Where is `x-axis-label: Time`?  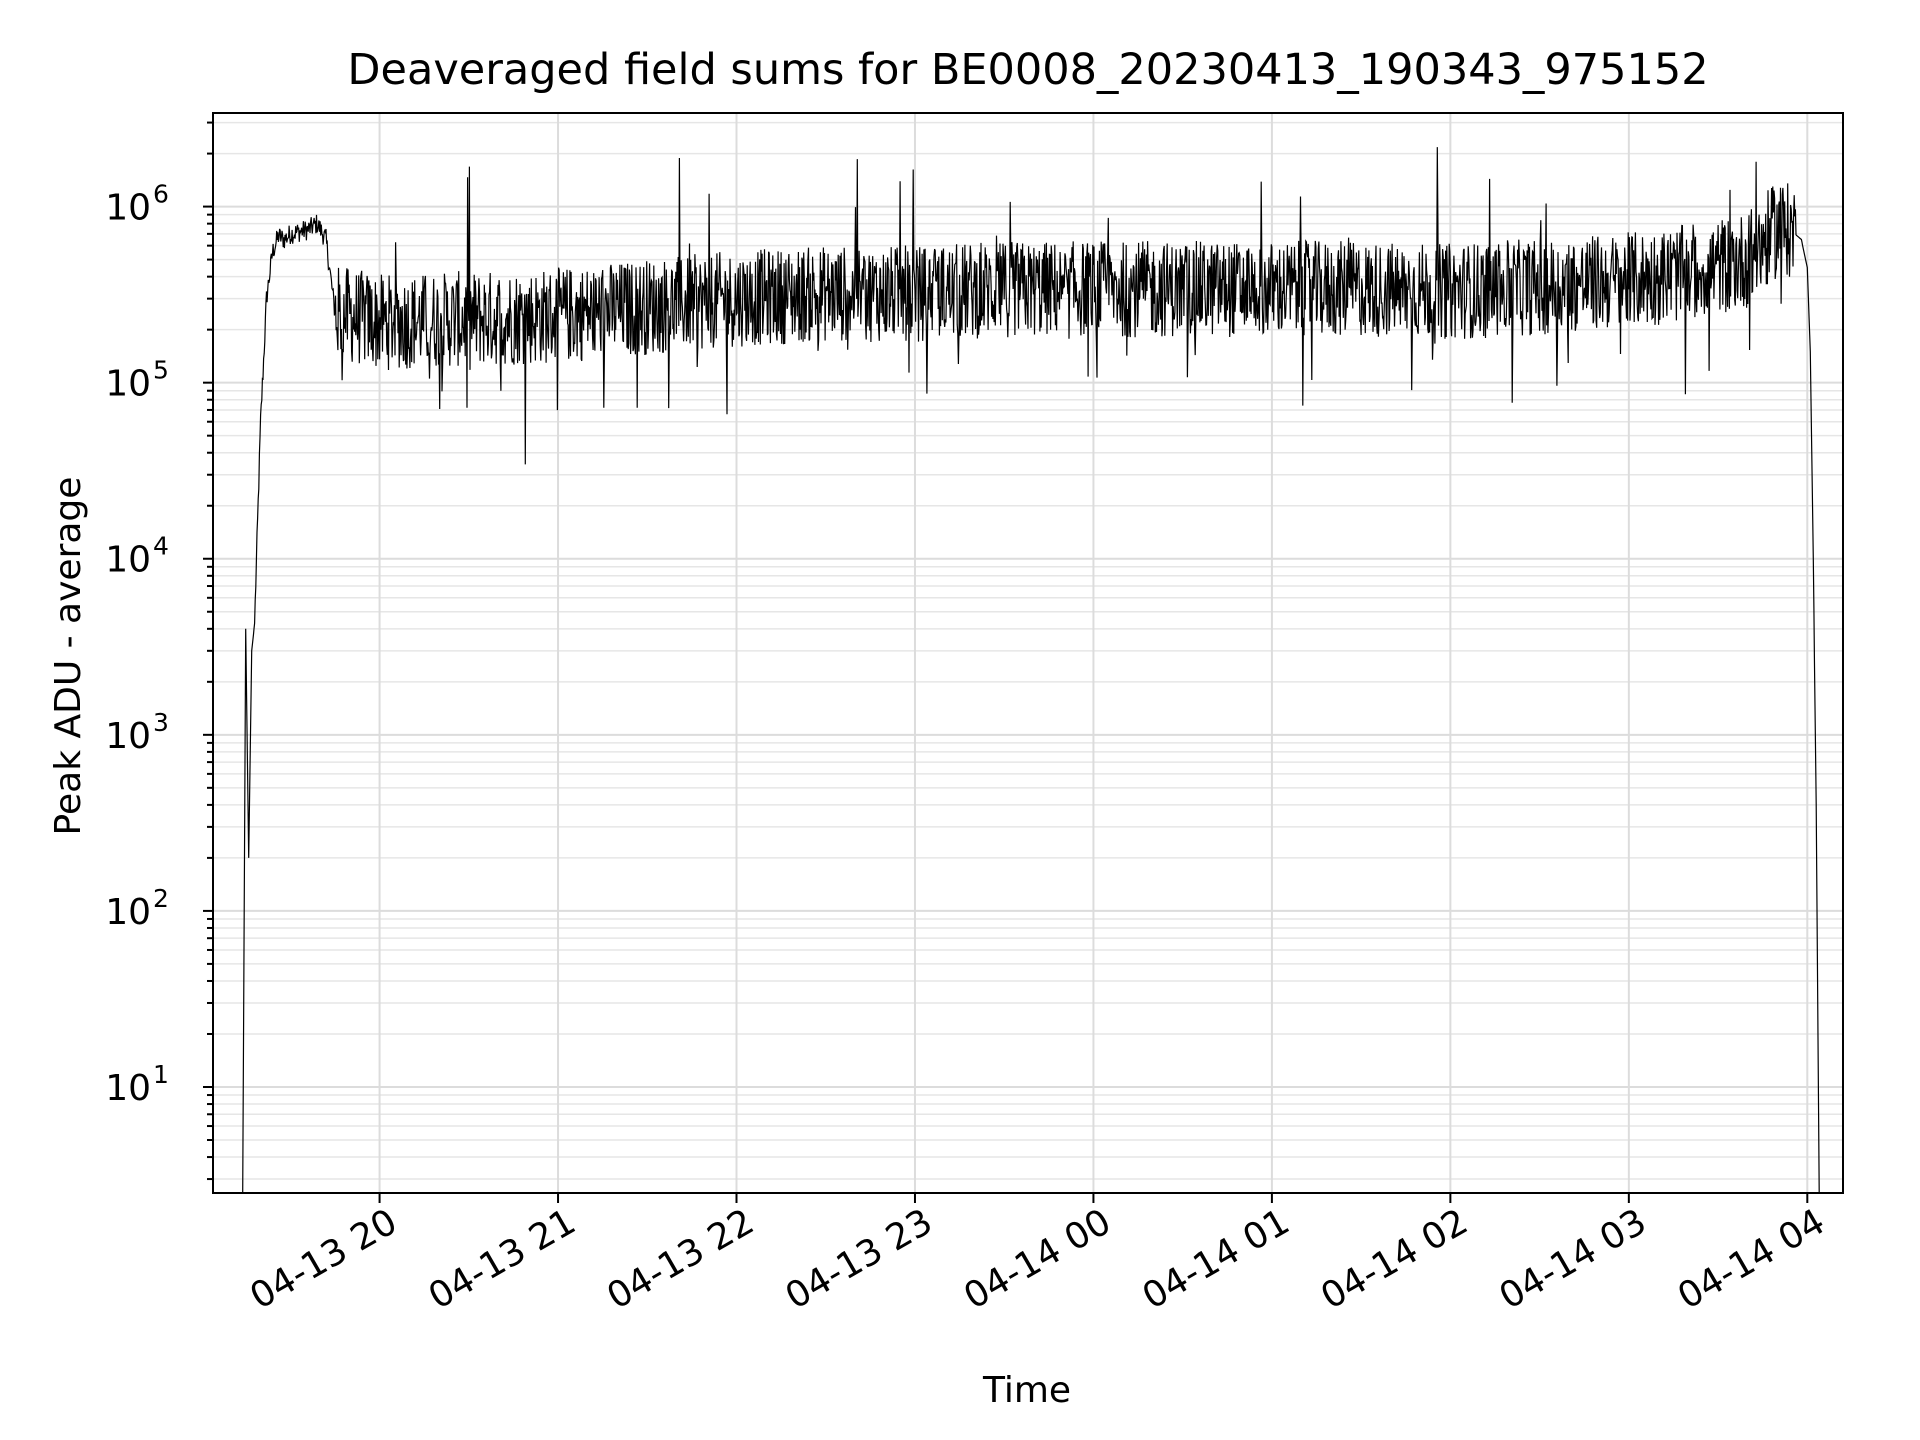
x-axis-label: Time is located at coordinates (1026, 1390).